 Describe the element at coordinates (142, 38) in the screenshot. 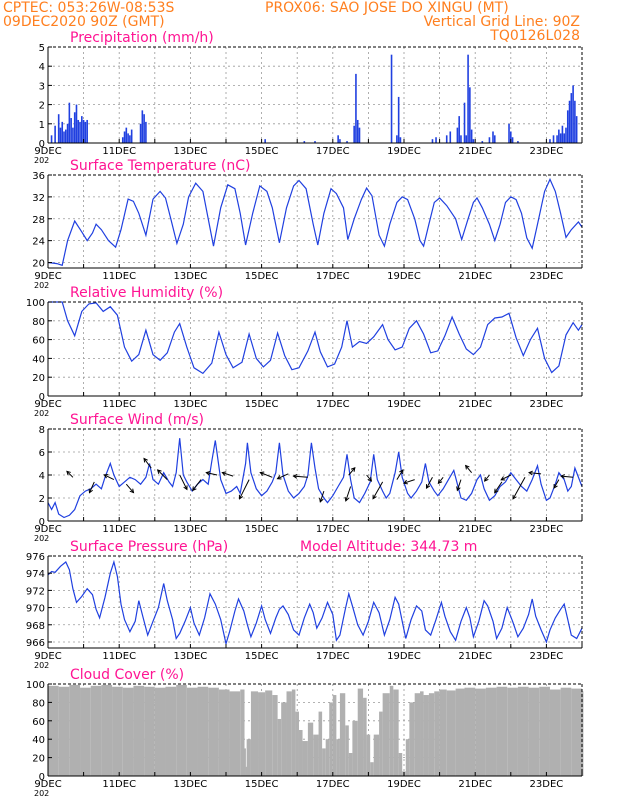

I see `panel-title: Precipitation (mm/h)` at that location.